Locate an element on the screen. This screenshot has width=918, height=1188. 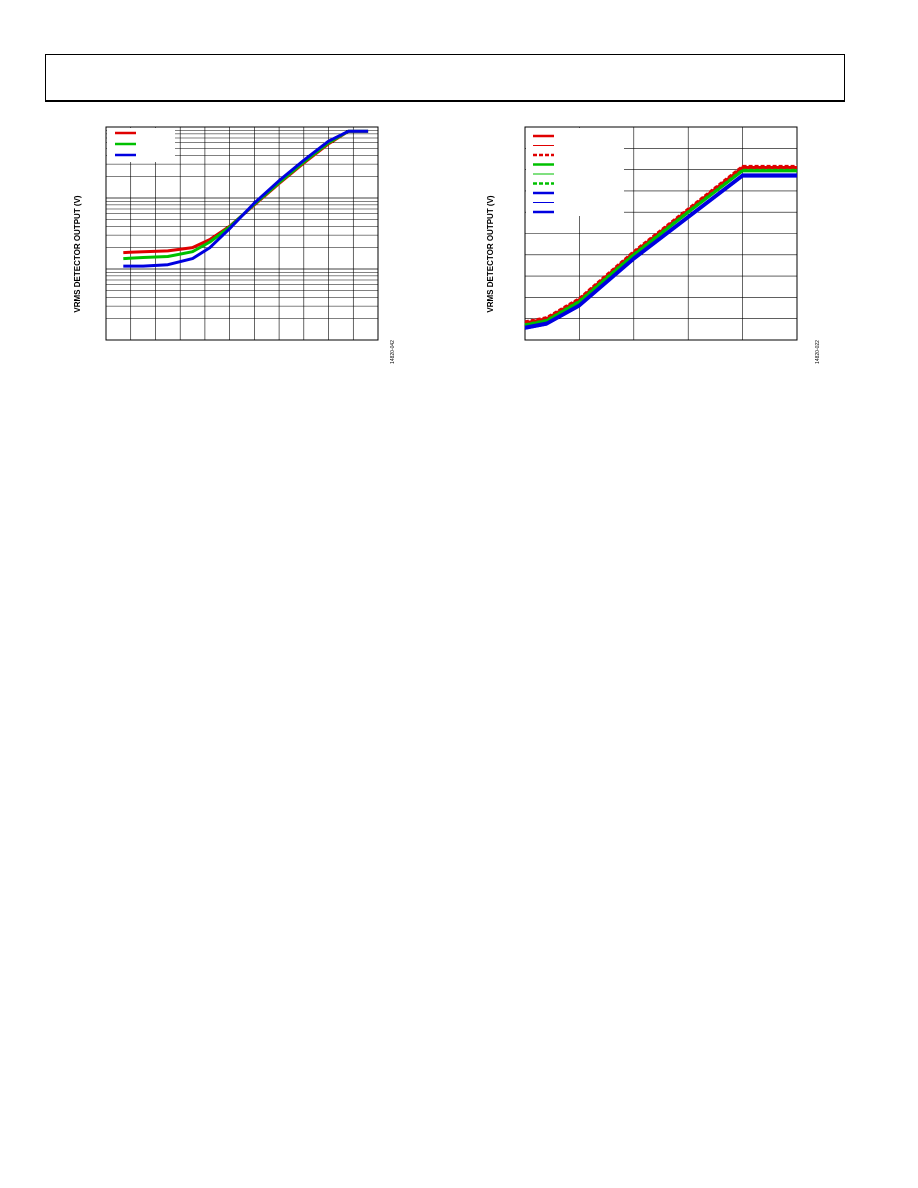
chart-left-svg: VRMS DETECTOR OUTPUT (V) 14820-042 is located at coordinates (234, 245).